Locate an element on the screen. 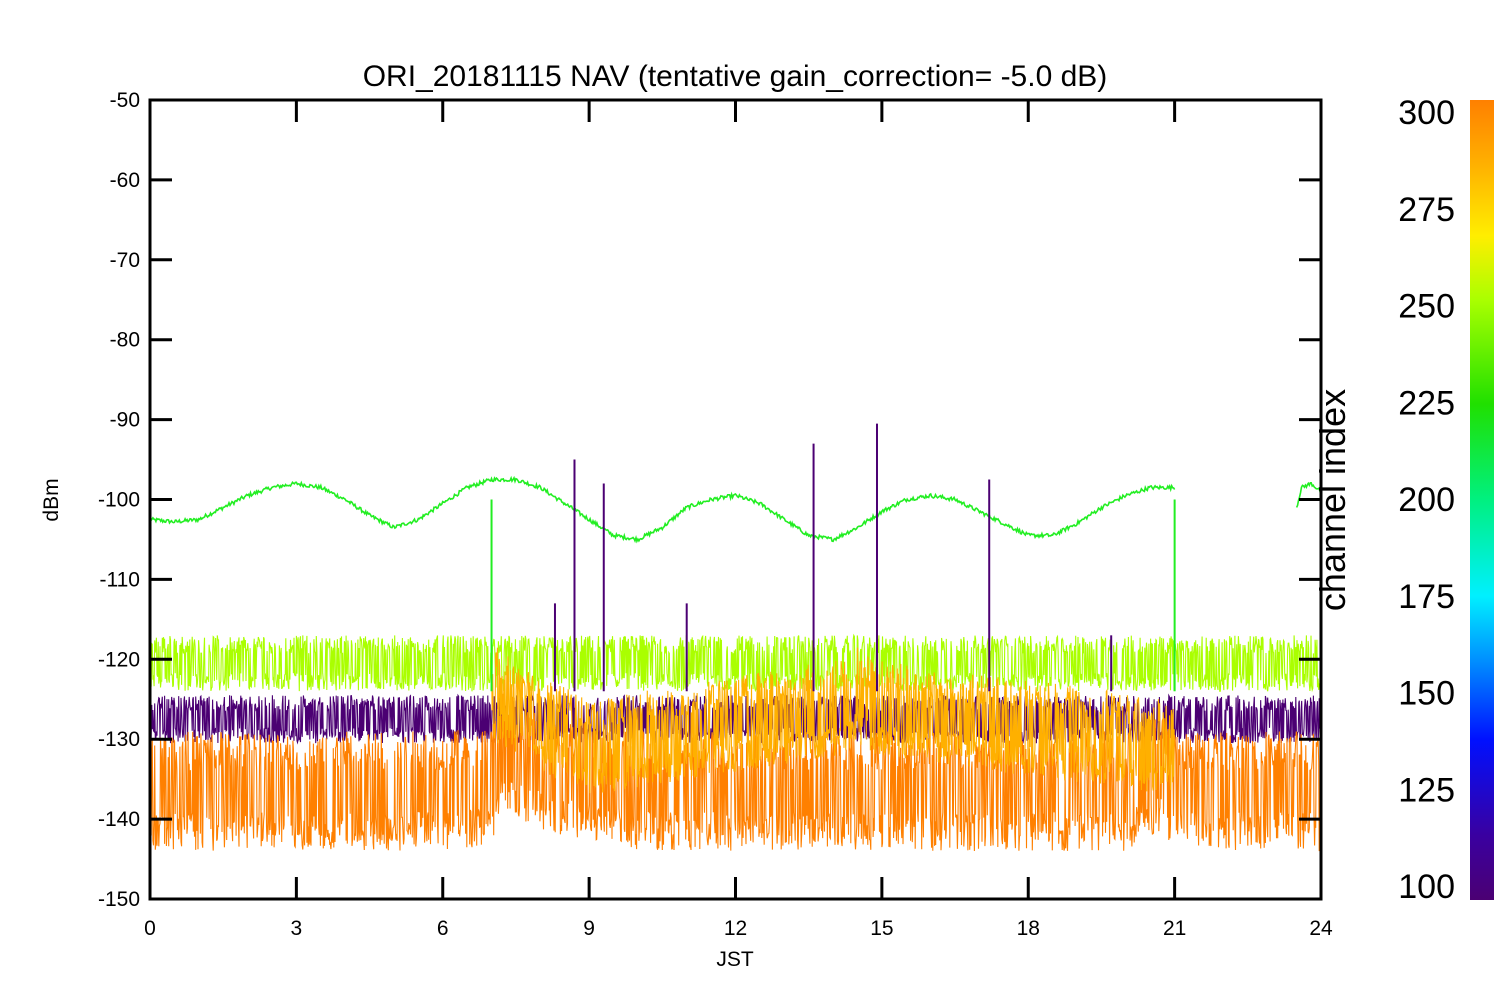 This screenshot has height=1000, width=1500. y-tick-label-3: -80 is located at coordinates (125, 340).